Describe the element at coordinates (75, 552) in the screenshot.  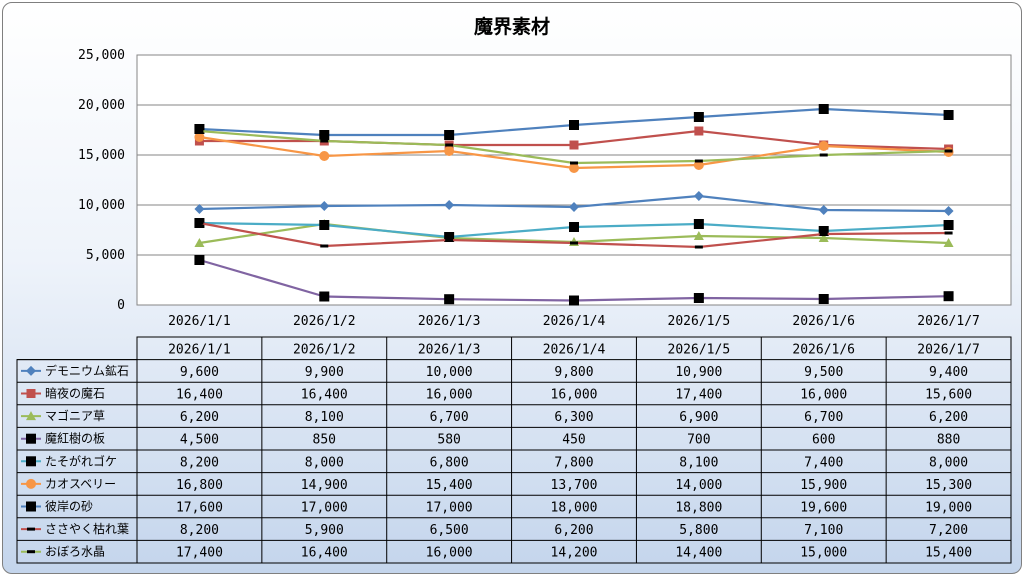
I see `series-name: おぼろ水晶` at that location.